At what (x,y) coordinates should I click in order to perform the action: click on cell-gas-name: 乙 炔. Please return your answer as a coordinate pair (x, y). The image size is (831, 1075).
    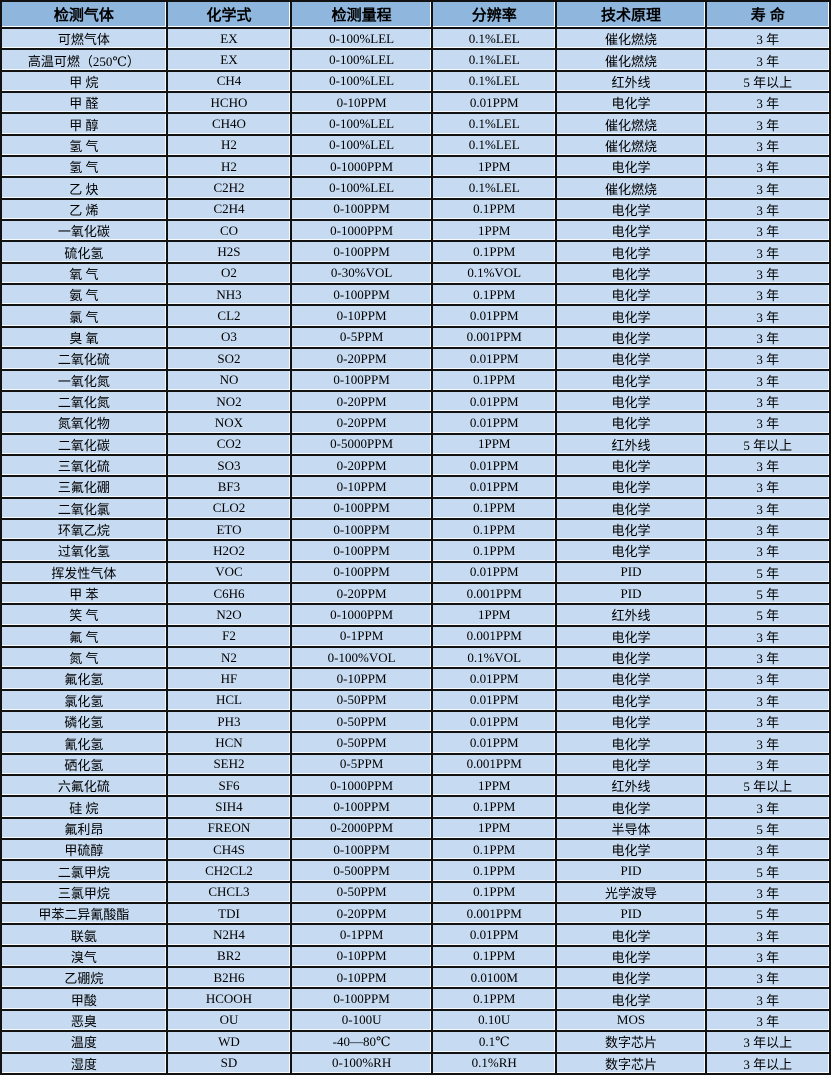
    Looking at the image, I should click on (84, 188).